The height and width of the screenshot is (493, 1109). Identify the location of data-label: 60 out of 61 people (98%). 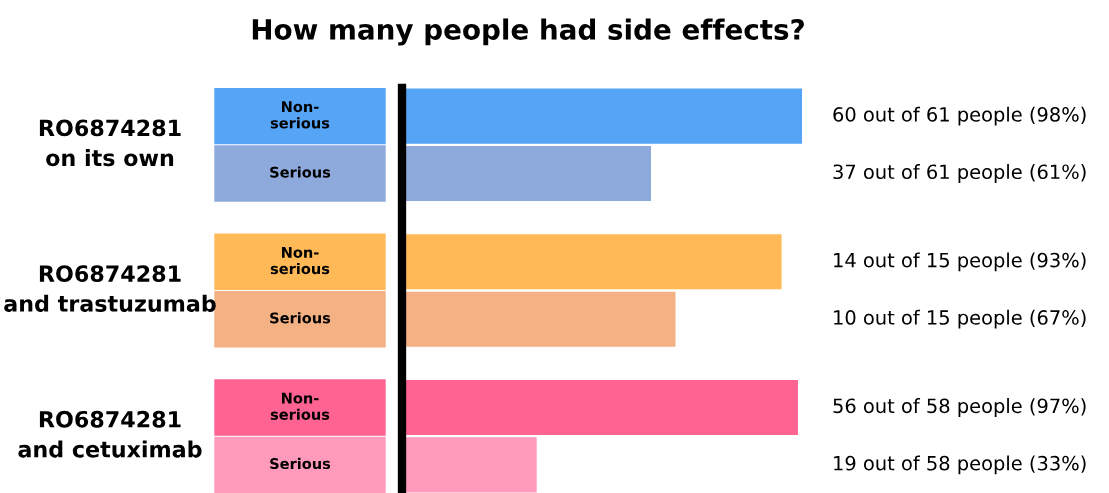
(959, 116).